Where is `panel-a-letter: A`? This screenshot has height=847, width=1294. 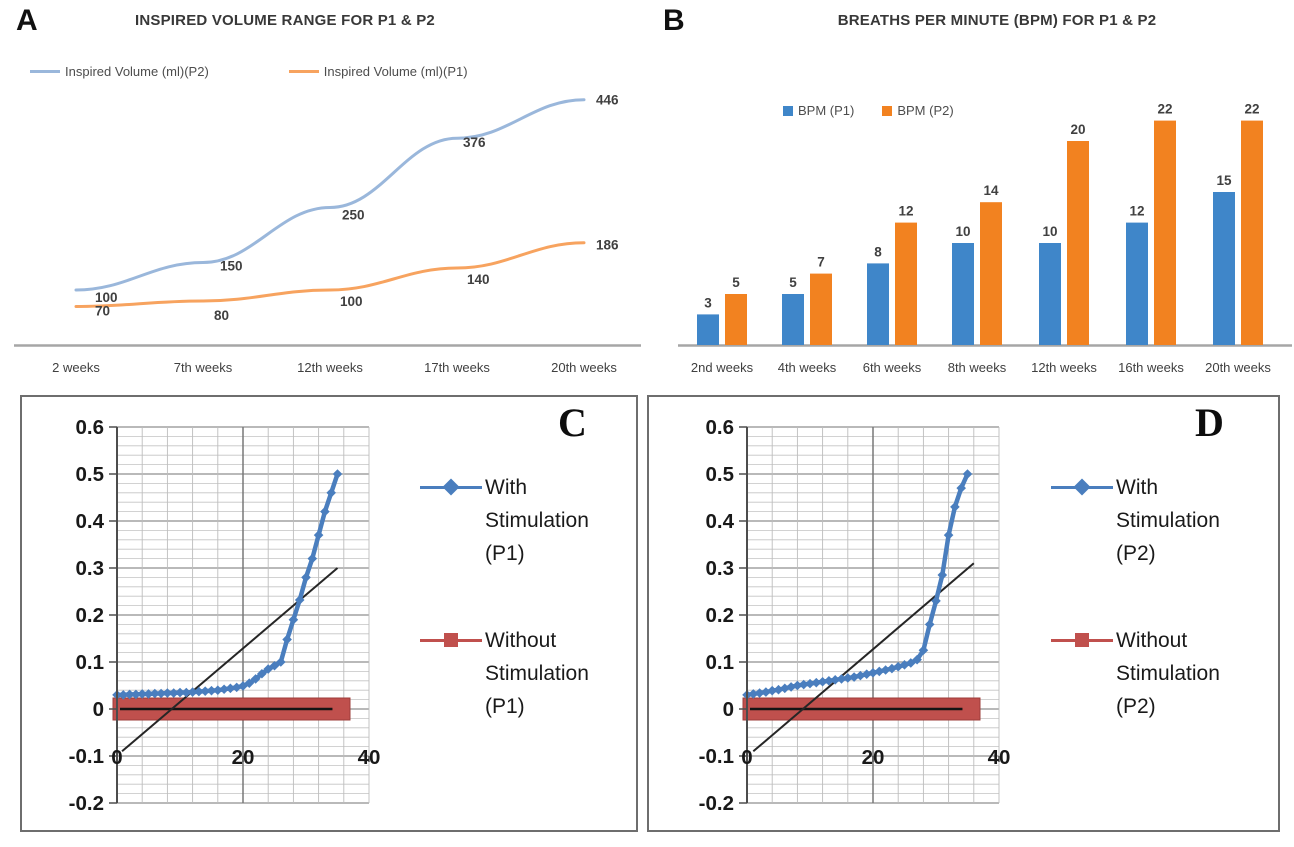 panel-a-letter: A is located at coordinates (27, 20).